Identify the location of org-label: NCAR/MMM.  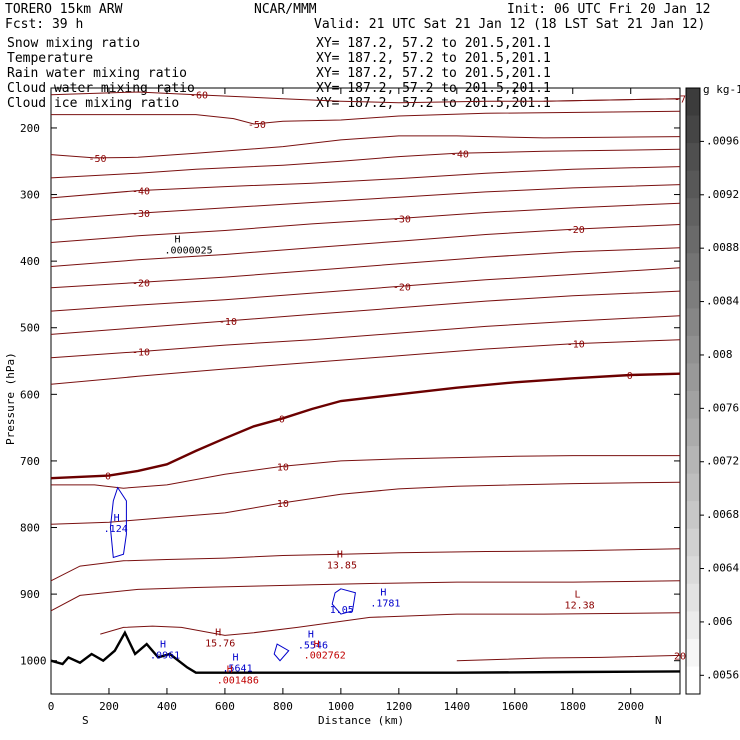
(285, 9).